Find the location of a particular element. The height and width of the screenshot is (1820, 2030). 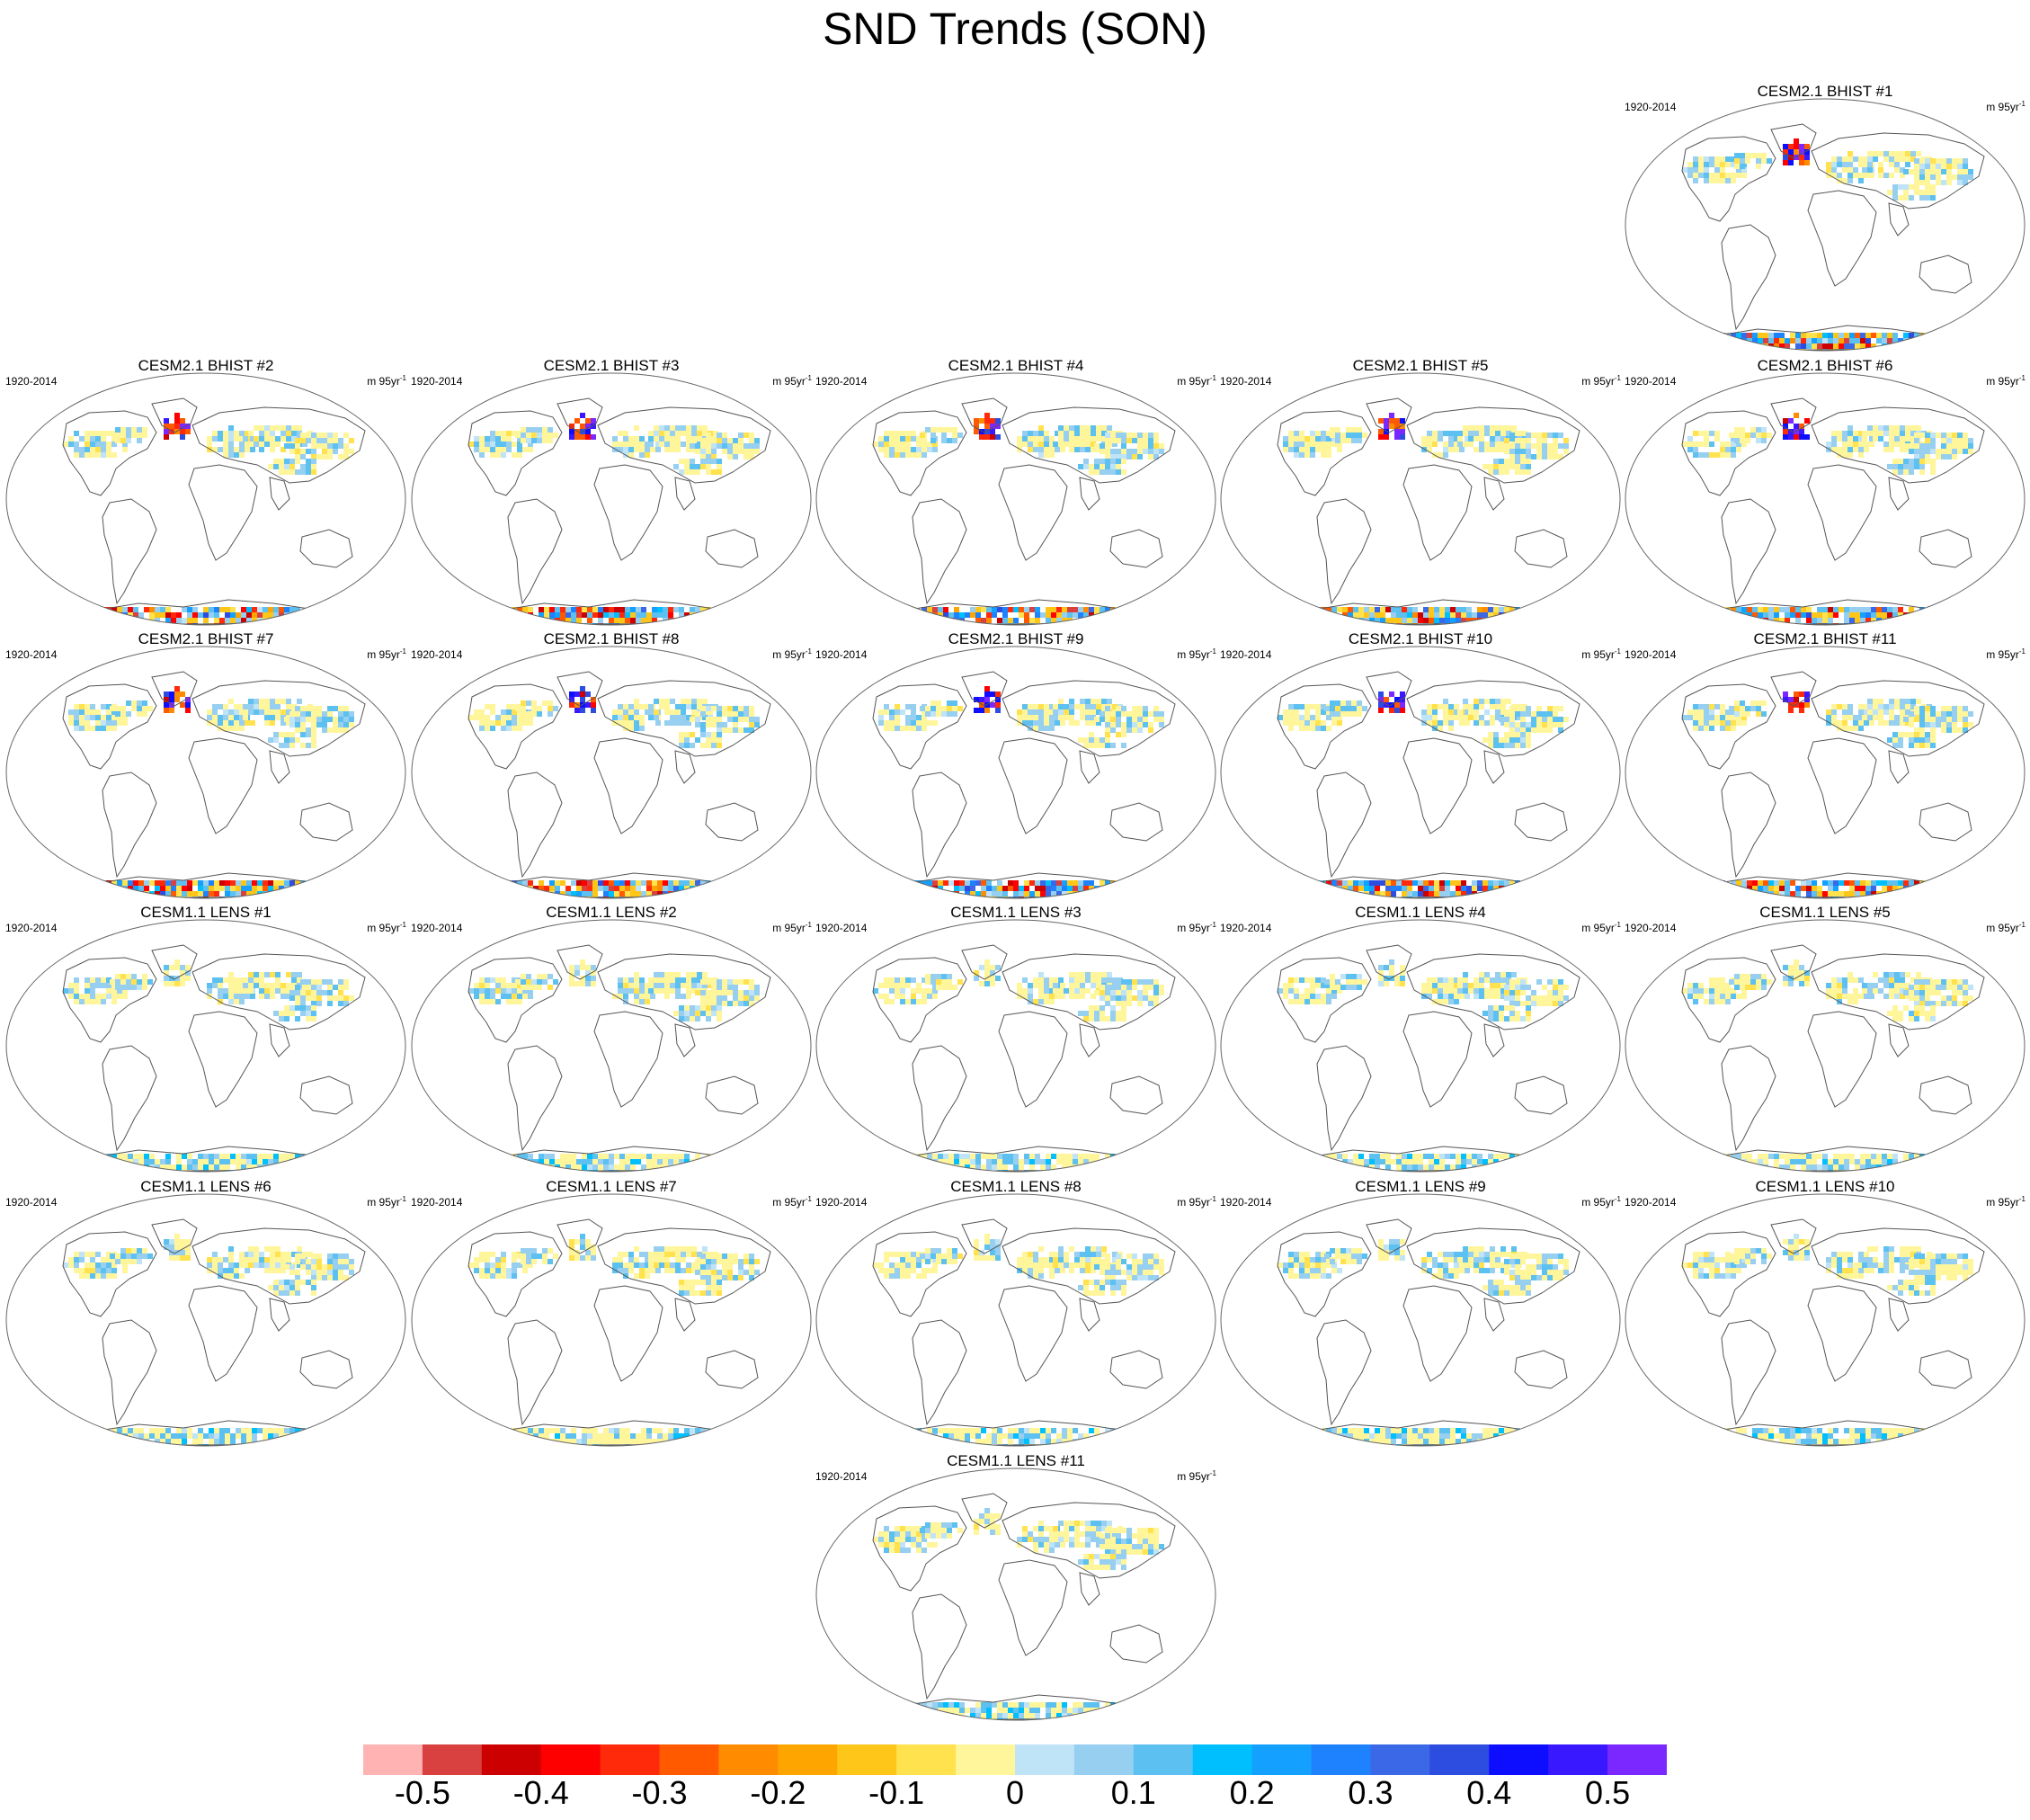

colorbar-labels: -0.5 -0.4 -0.3 -0.2 -0.1 0 0.1 0.2 0.3 0.4 0.5 is located at coordinates (1015, 1798).